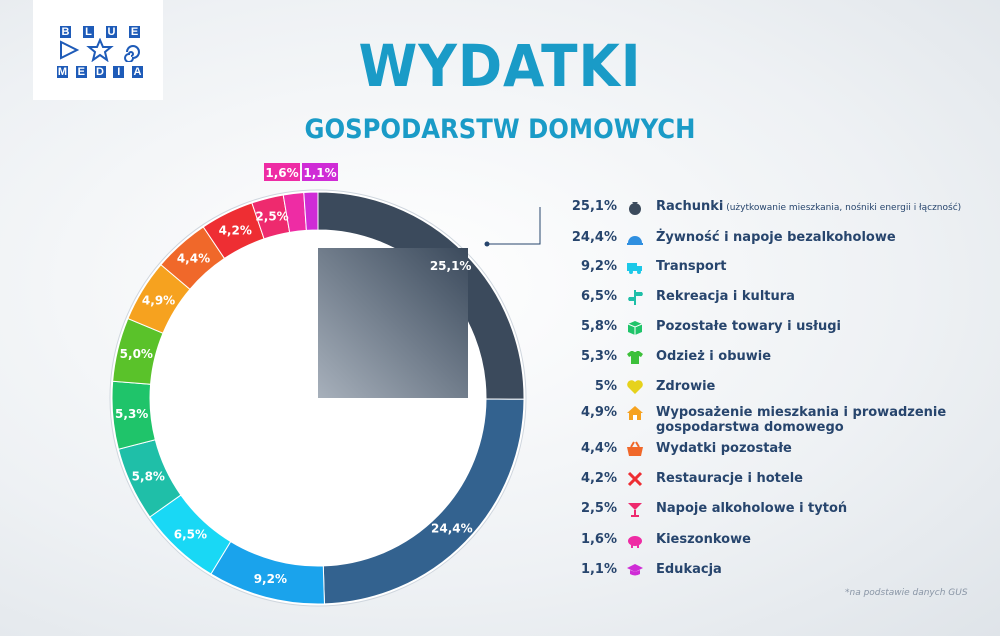  Describe the element at coordinates (724, 448) in the screenshot. I see `legend-label: Wydatki pozostałe` at that location.